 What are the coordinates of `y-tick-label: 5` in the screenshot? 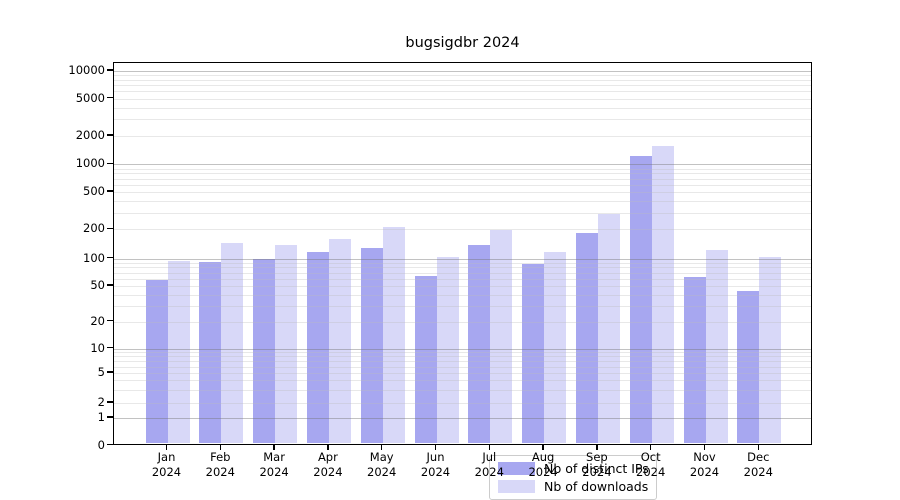 It's located at (101, 372).